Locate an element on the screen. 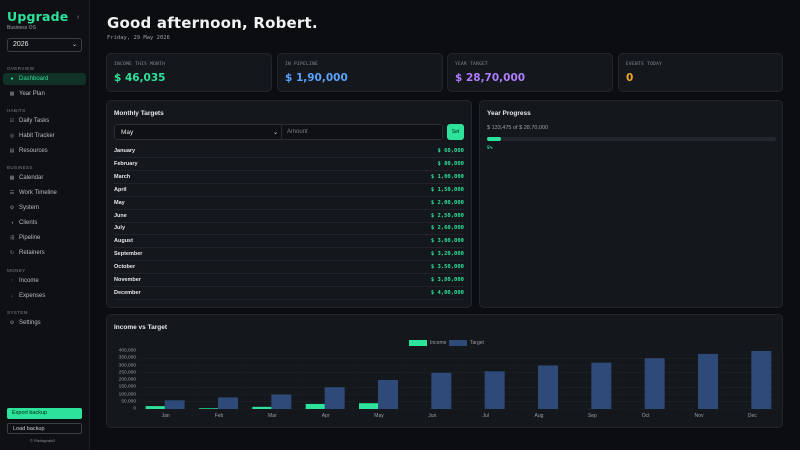 The image size is (800, 450). legend-income: Income is located at coordinates (427, 343).